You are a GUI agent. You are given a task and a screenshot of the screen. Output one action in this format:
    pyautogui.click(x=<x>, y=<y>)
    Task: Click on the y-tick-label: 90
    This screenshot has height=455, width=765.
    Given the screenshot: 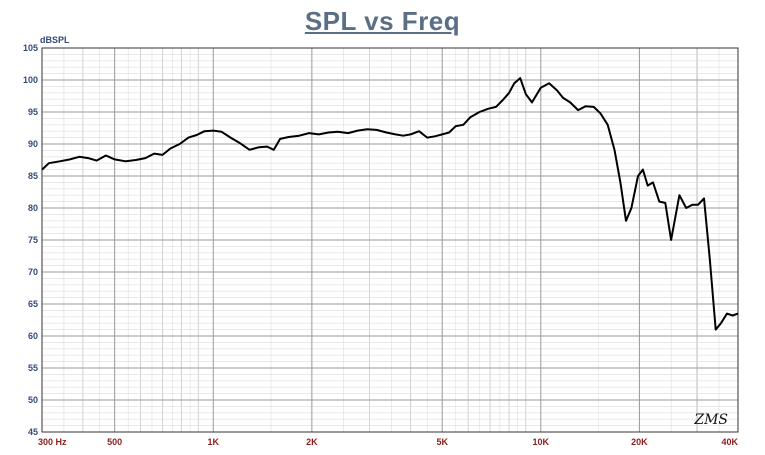 What is the action you would take?
    pyautogui.click(x=33, y=144)
    